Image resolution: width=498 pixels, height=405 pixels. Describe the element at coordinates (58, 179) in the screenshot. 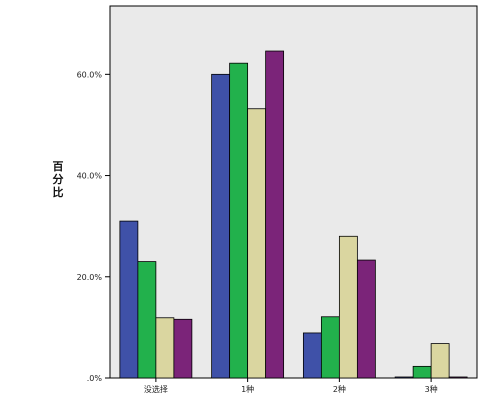

I see `y-axis-title: 百分比` at that location.